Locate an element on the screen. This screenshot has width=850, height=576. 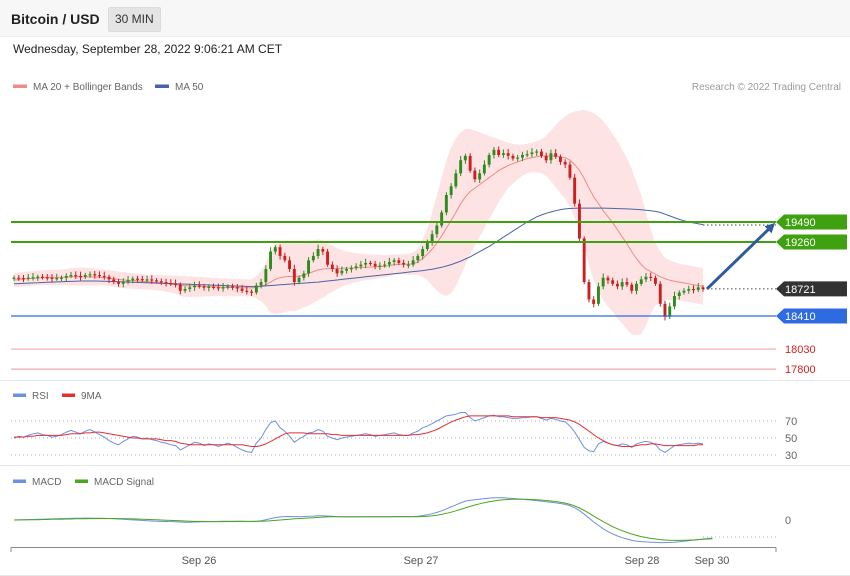
legend-label-rsi-9ma: 9MA is located at coordinates (91, 396).